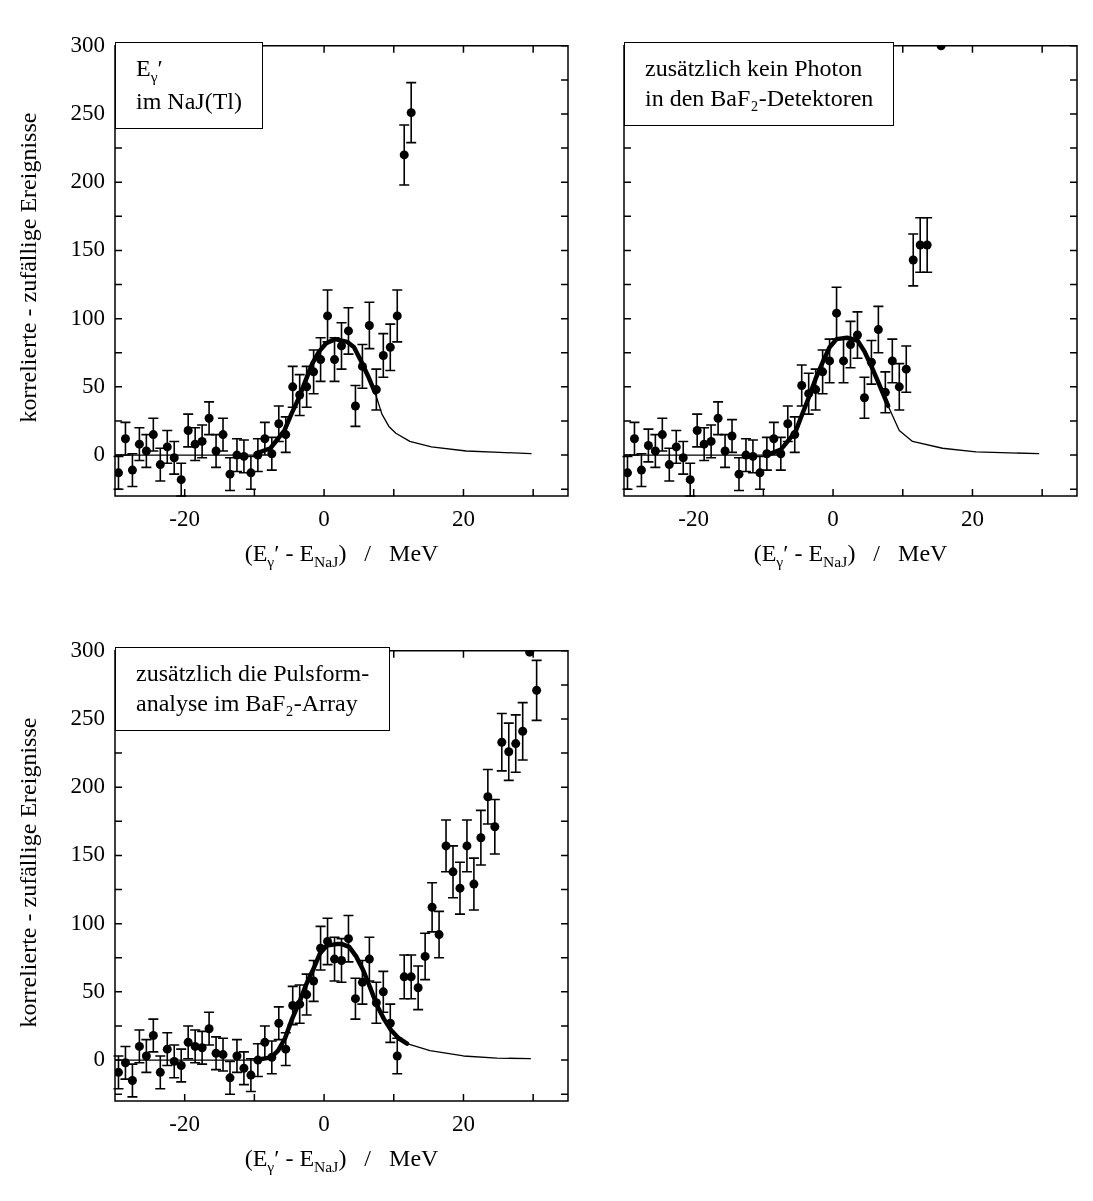 This screenshot has height=1201, width=1093. Describe the element at coordinates (253, 689) in the screenshot. I see `annotation: zusätzlich die Pulsform- analyse im BaF₂-Array` at that location.